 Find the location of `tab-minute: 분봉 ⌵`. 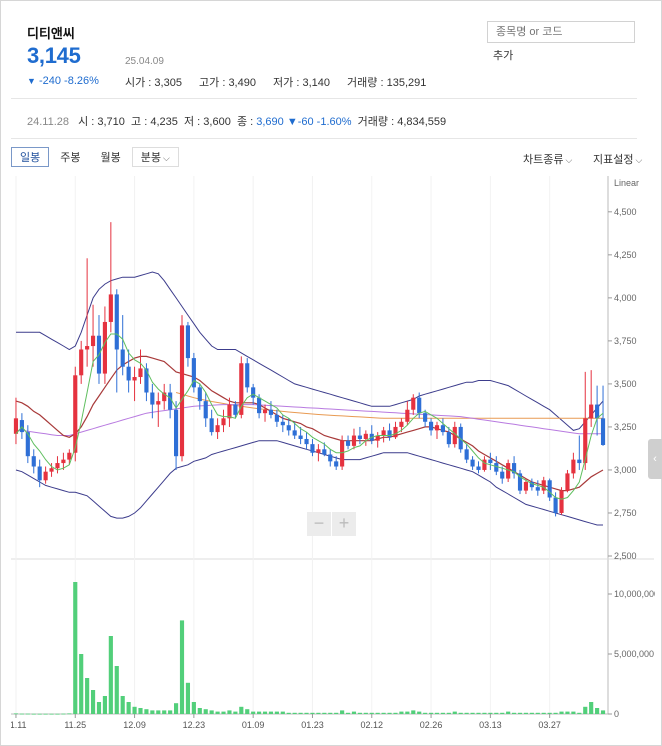

tab-minute: 분봉 ⌵ is located at coordinates (155, 157).